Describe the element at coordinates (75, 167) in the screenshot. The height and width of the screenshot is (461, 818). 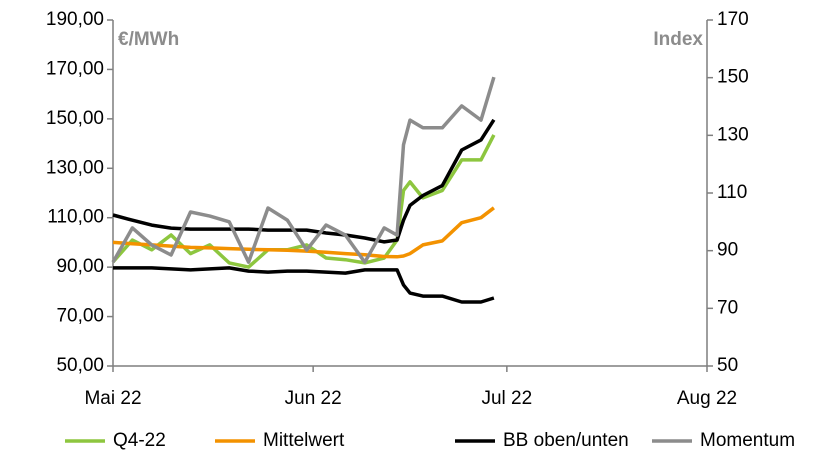
I see `y-tick-label: 130,00` at that location.